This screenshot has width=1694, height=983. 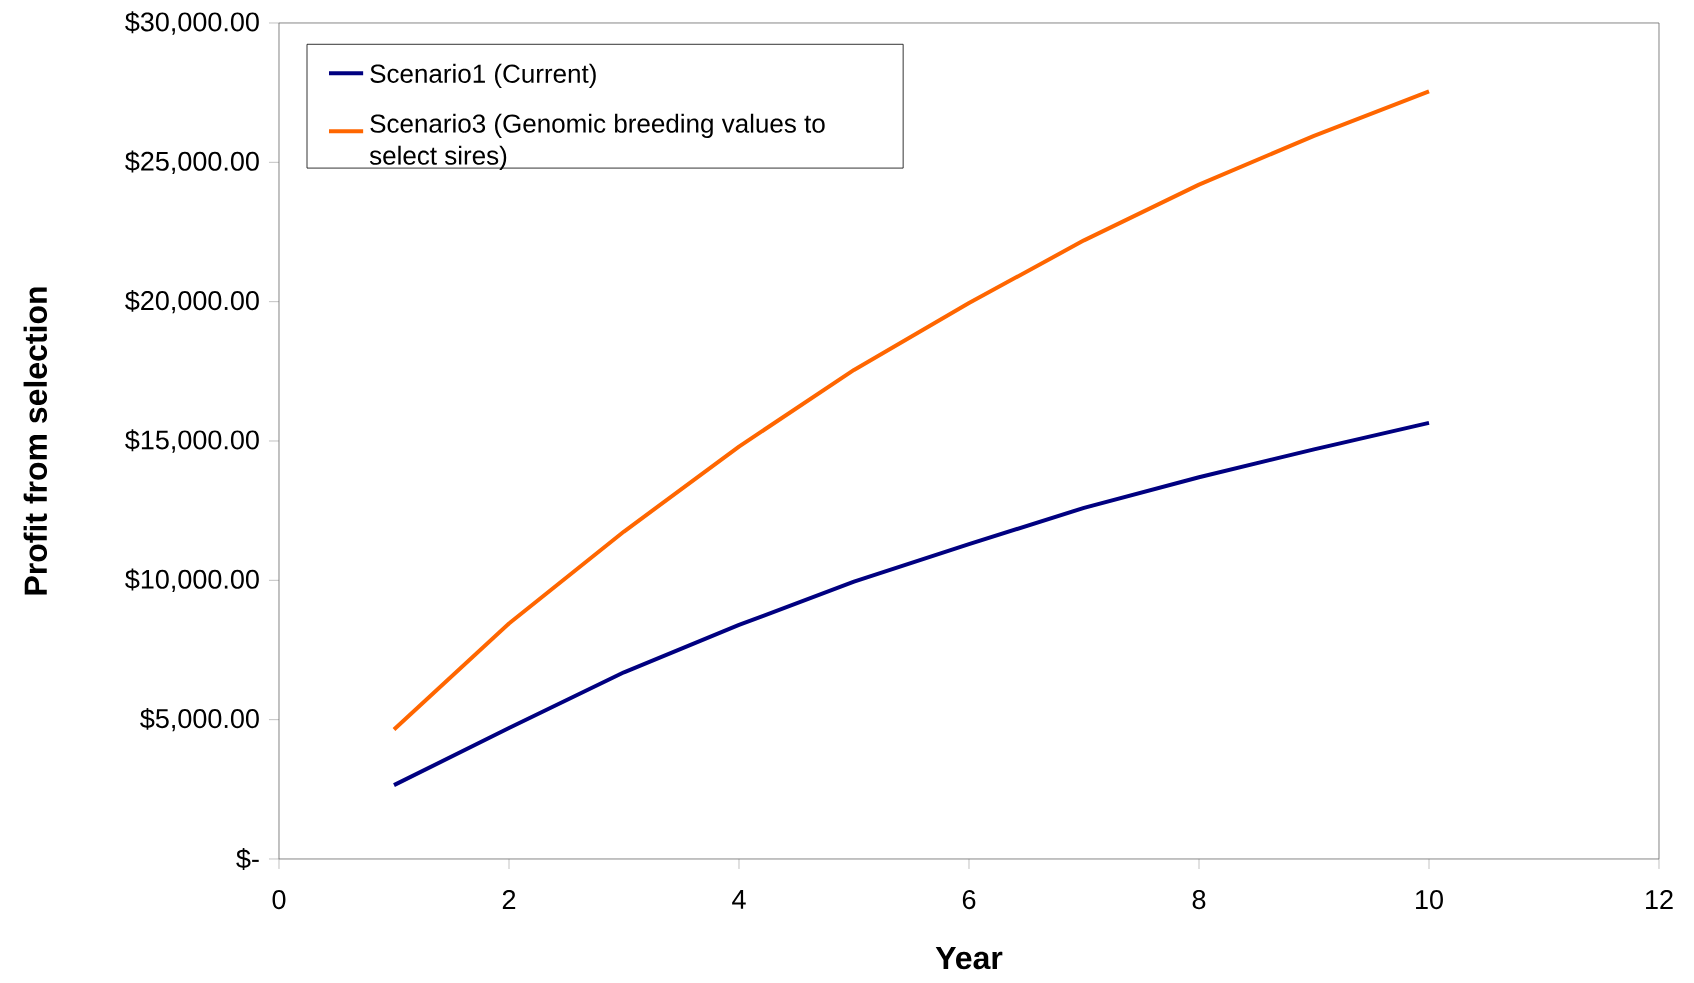 I want to click on legend-label: Scenario1 (Current), so click(x=483, y=76).